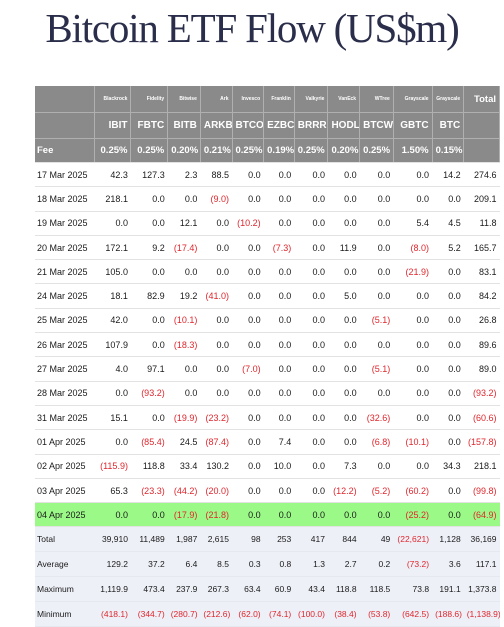 The width and height of the screenshot is (504, 627). I want to click on summary-value: 267.3, so click(216, 589).